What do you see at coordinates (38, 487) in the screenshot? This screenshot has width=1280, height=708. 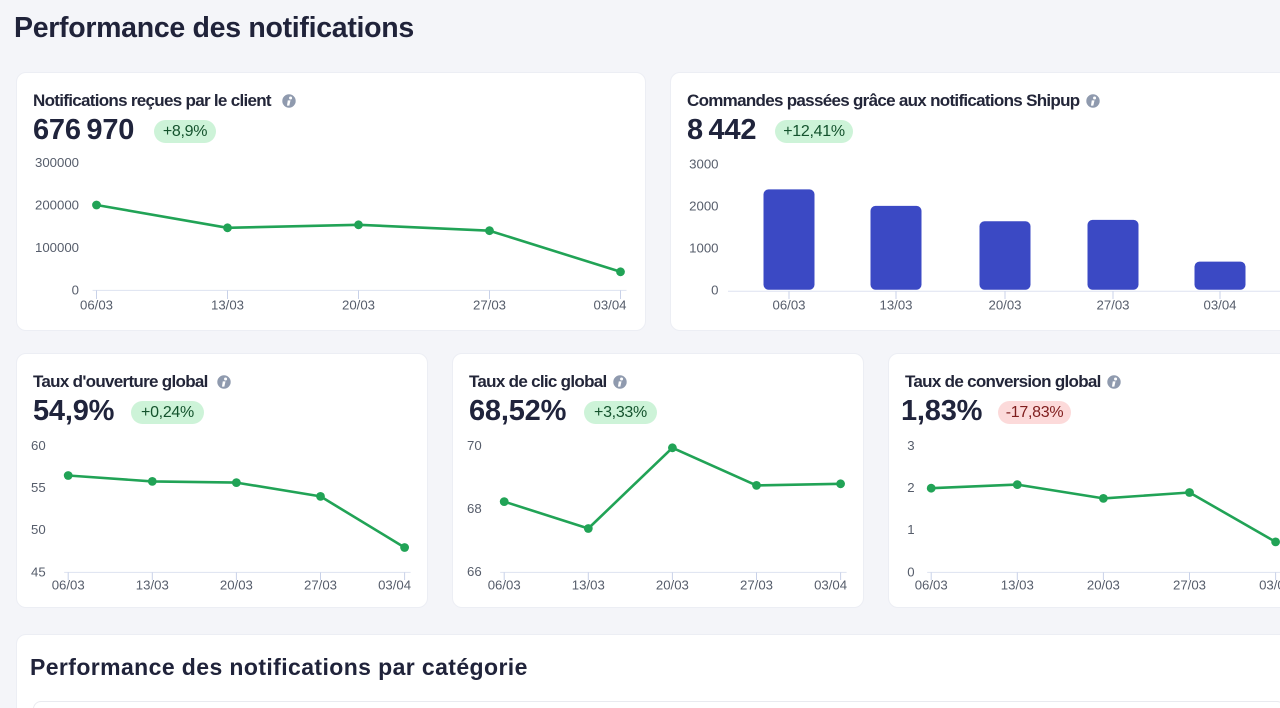 I see `svg-text: 55` at bounding box center [38, 487].